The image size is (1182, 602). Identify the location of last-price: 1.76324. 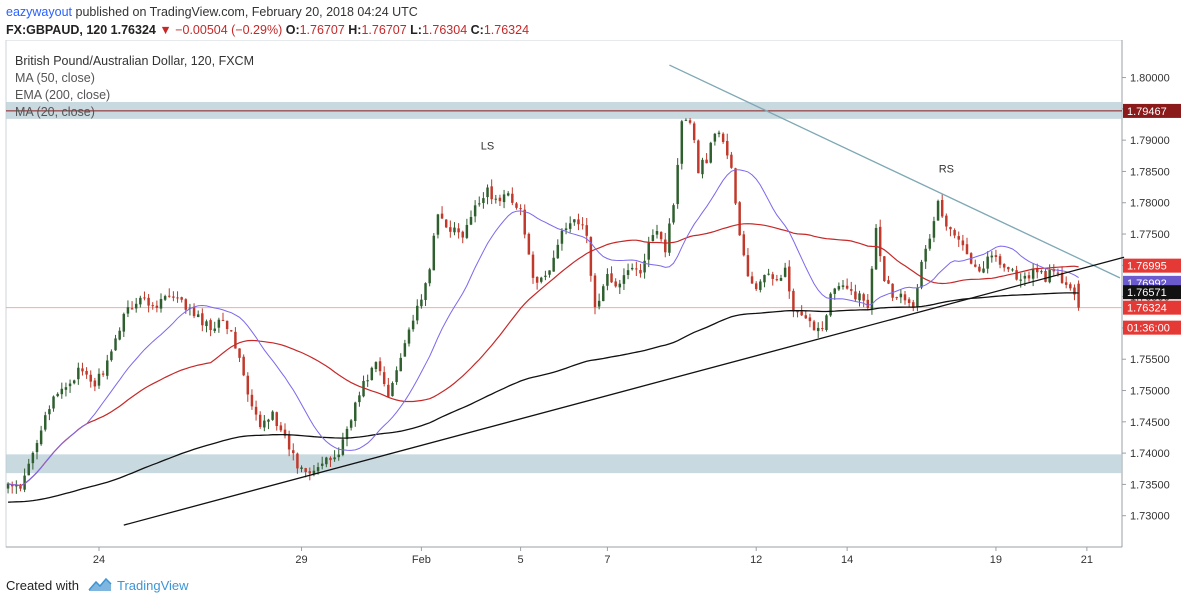
(133, 30).